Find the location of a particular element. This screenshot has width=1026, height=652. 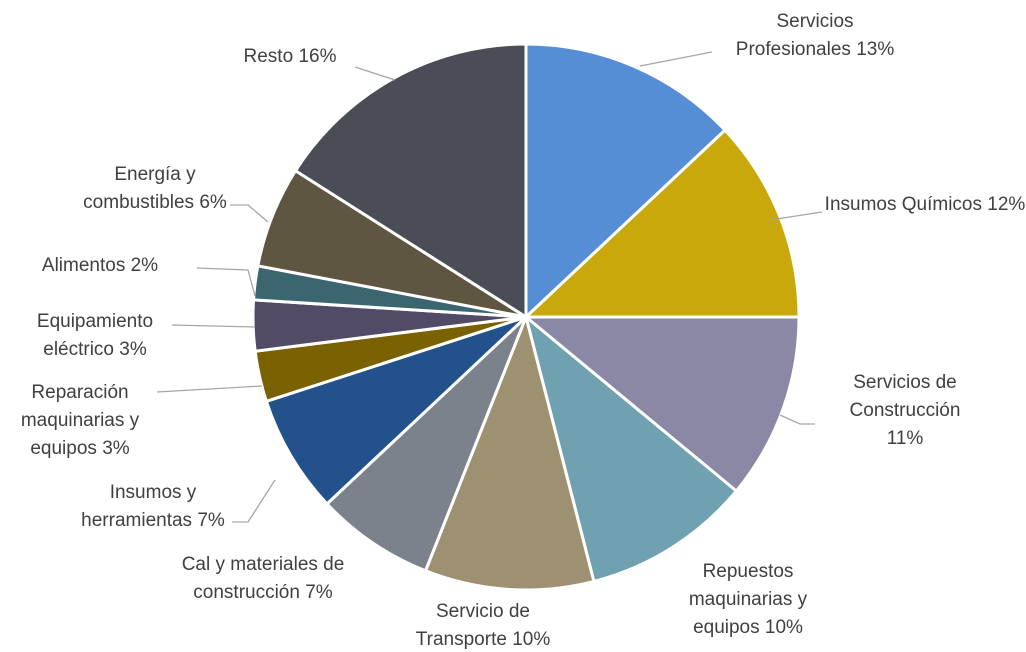

slice-name: Reparación maquinarias y equipos is located at coordinates (80, 420).